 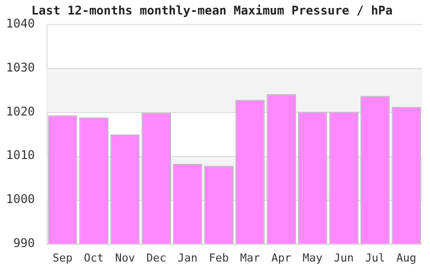 I want to click on y-tick-label: 1030, so click(x=20, y=67).